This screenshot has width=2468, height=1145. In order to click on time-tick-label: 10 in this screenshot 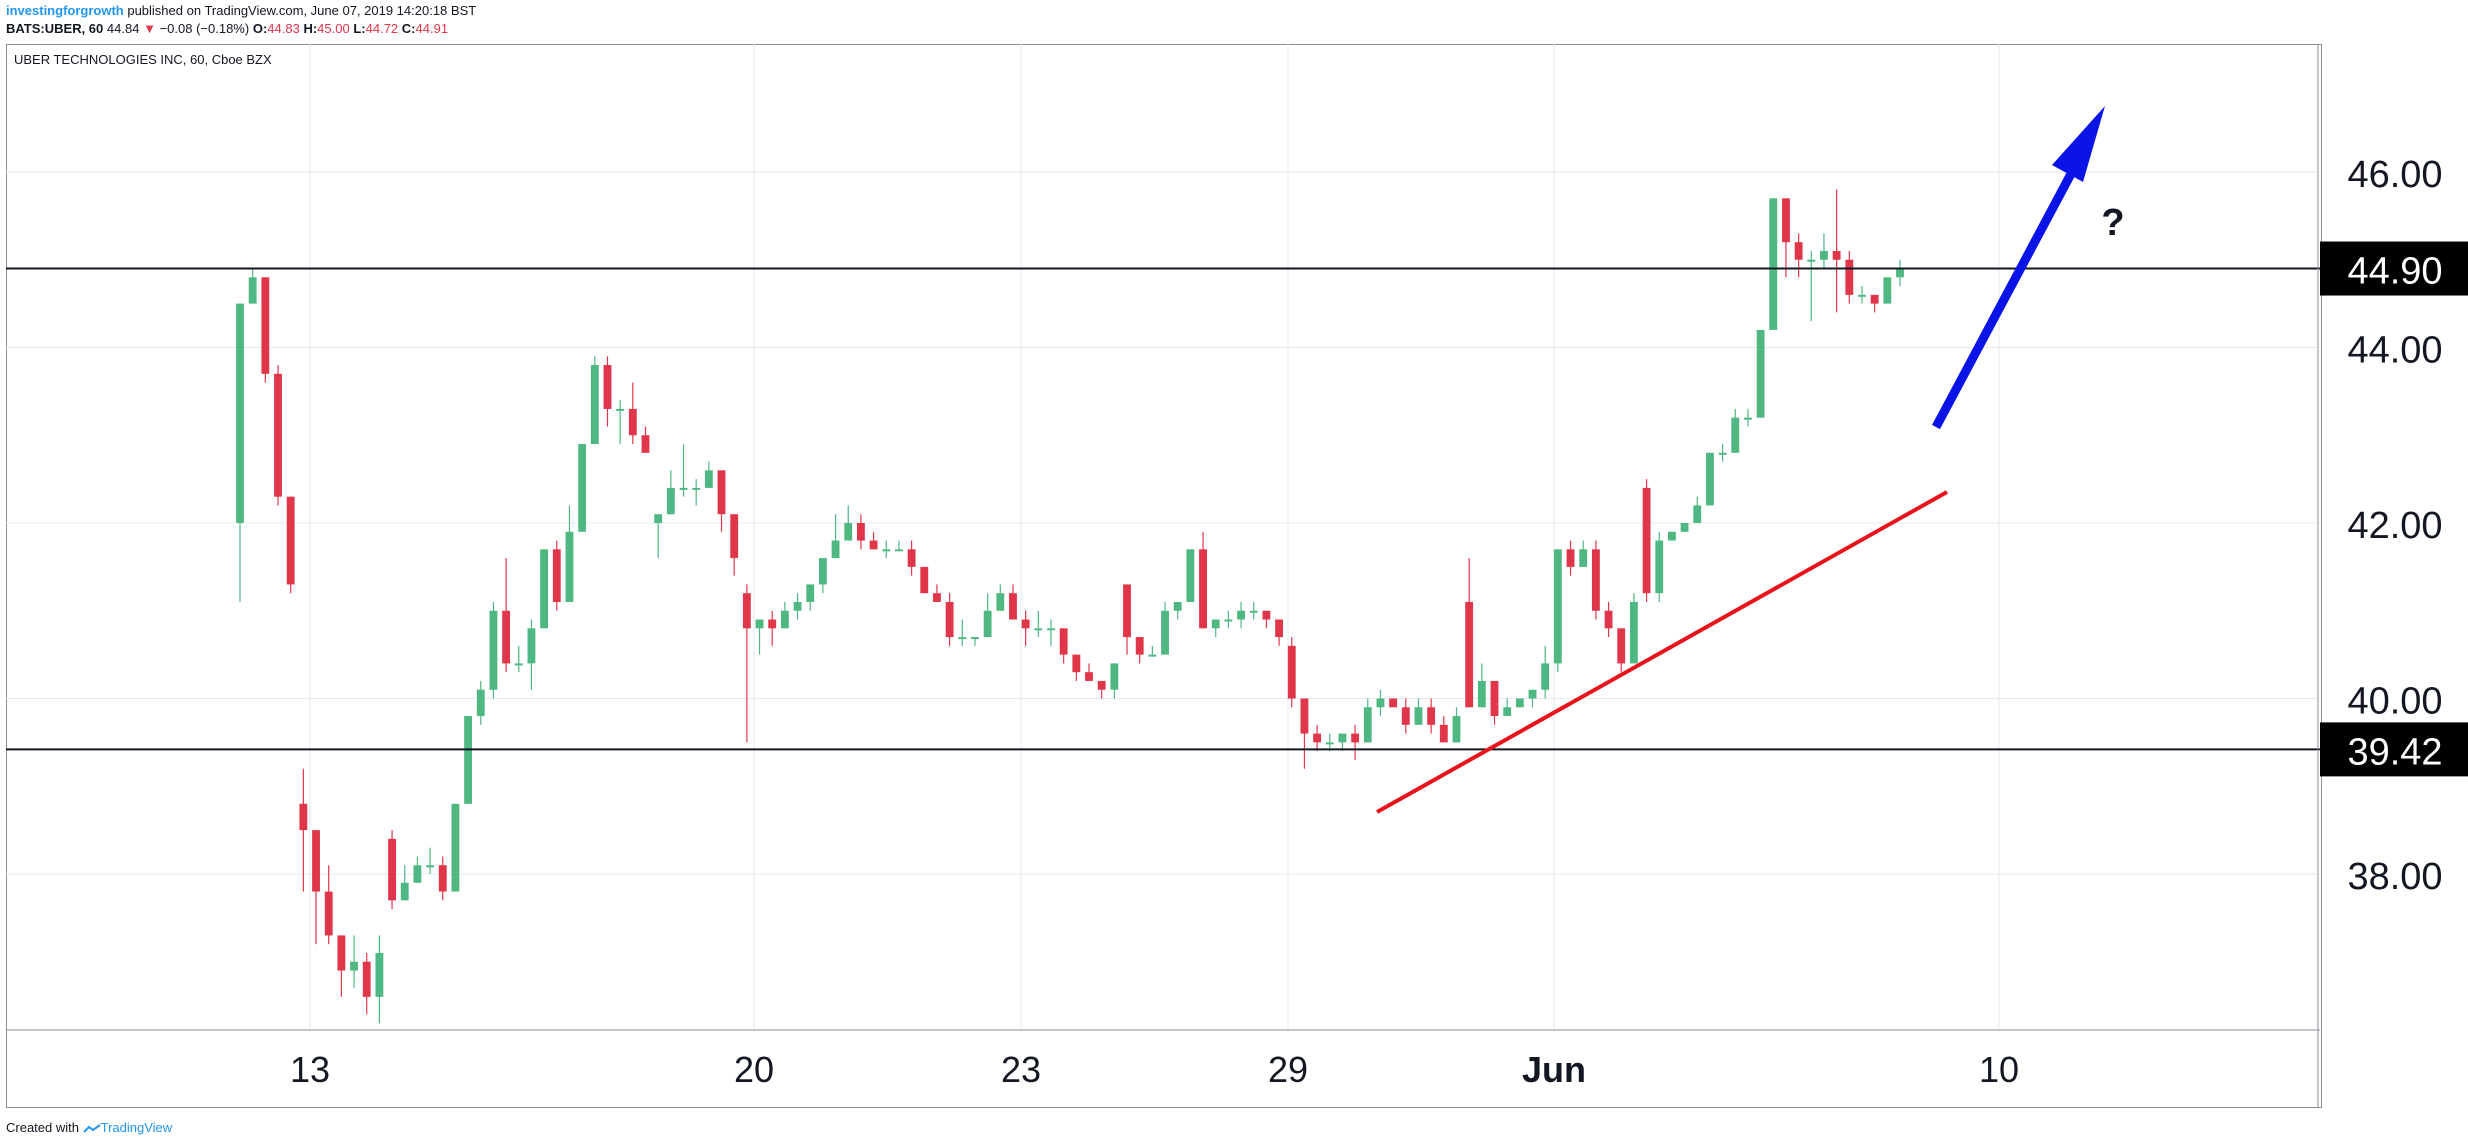, I will do `click(1999, 1069)`.